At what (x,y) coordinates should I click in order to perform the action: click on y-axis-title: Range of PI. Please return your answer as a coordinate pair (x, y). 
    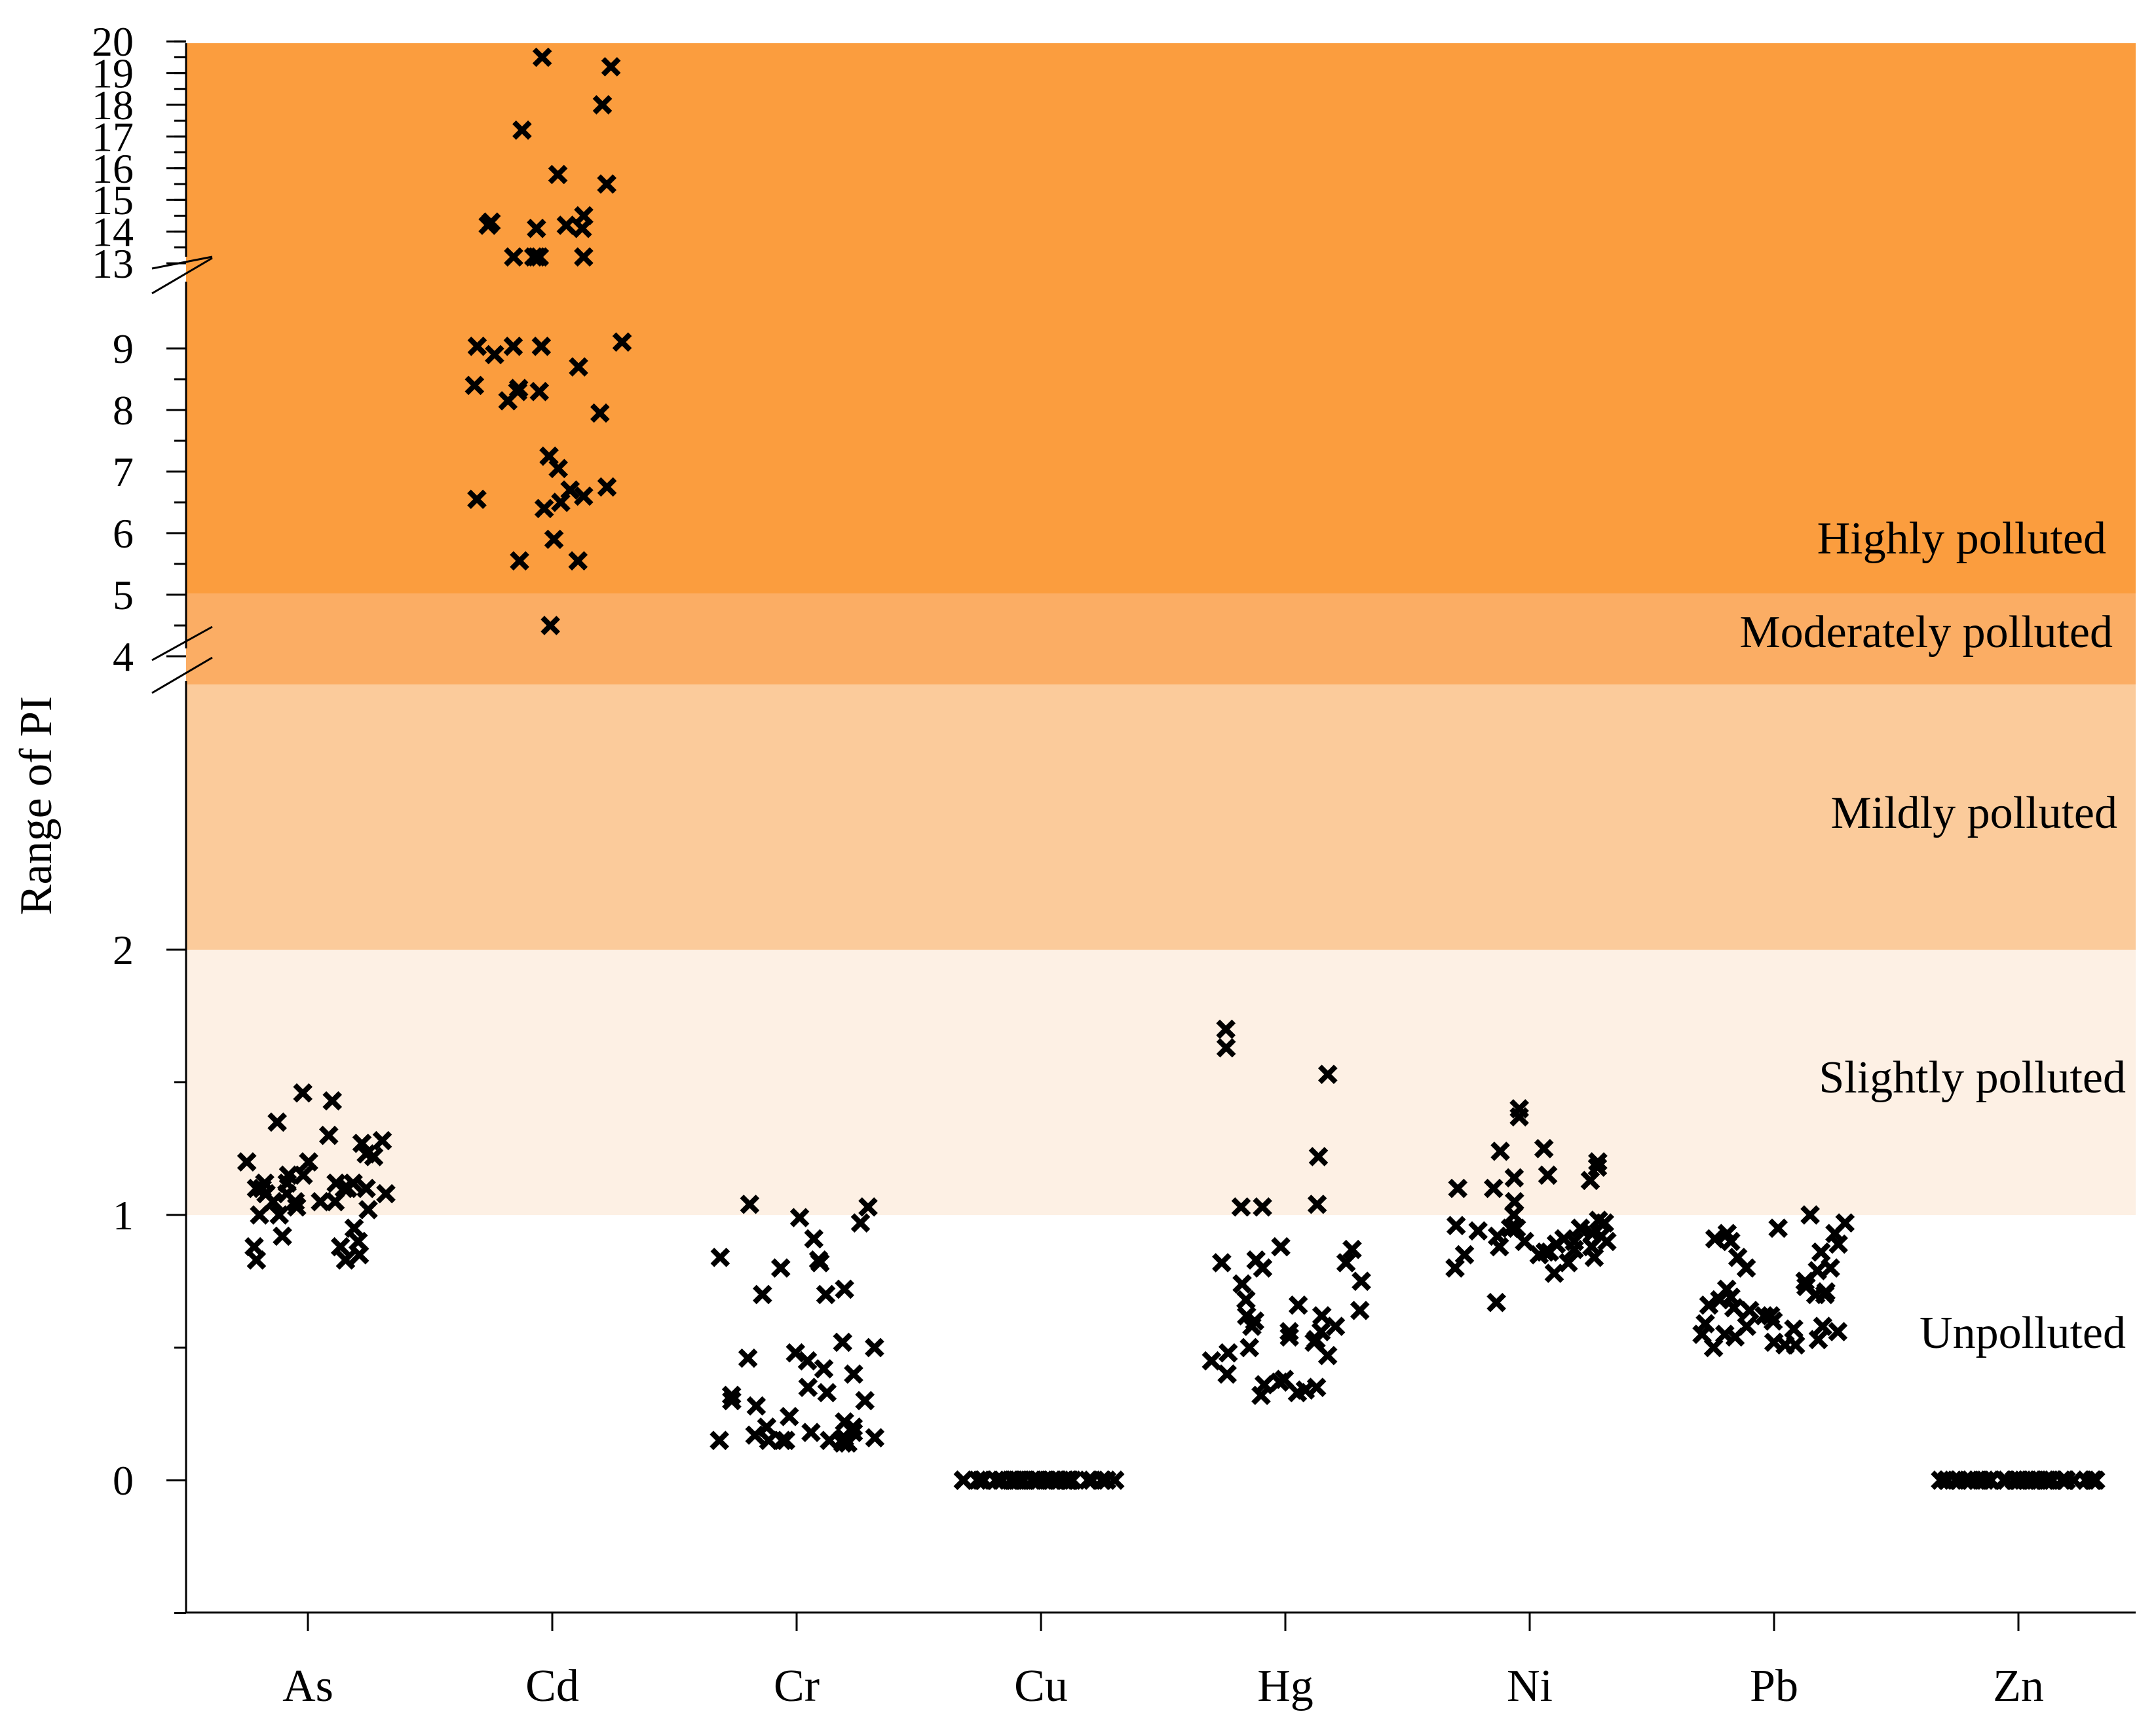
    Looking at the image, I should click on (36, 805).